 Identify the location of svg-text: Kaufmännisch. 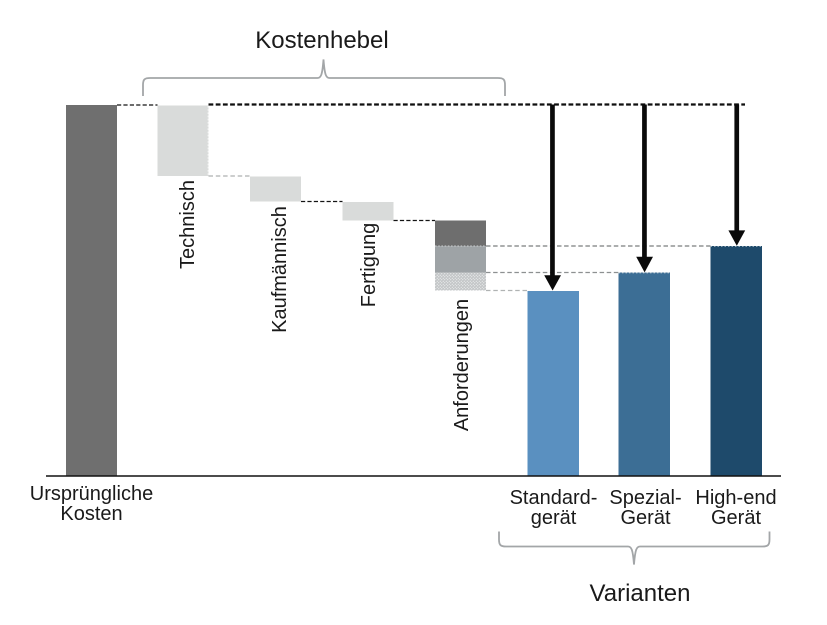
(280, 269).